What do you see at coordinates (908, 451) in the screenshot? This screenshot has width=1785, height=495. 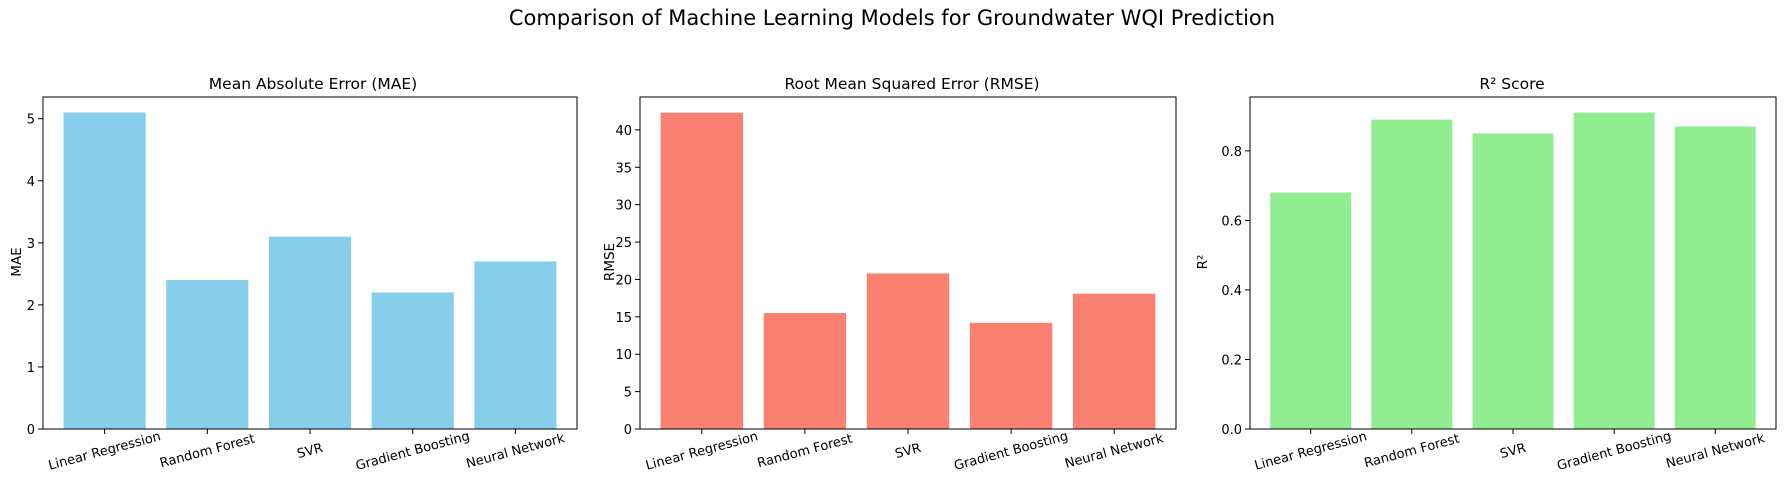 I see `rmse-x-tick-label: SVR` at bounding box center [908, 451].